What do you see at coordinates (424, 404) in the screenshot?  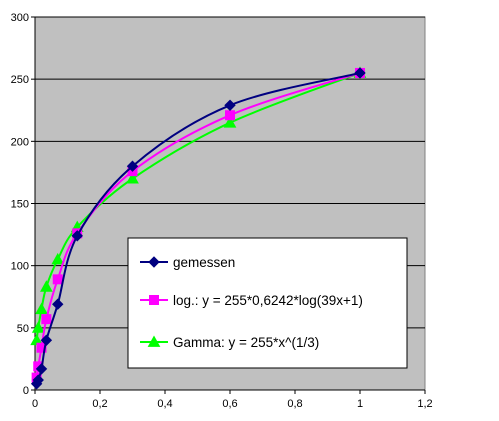 I see `x-tick-label: 1,2` at bounding box center [424, 404].